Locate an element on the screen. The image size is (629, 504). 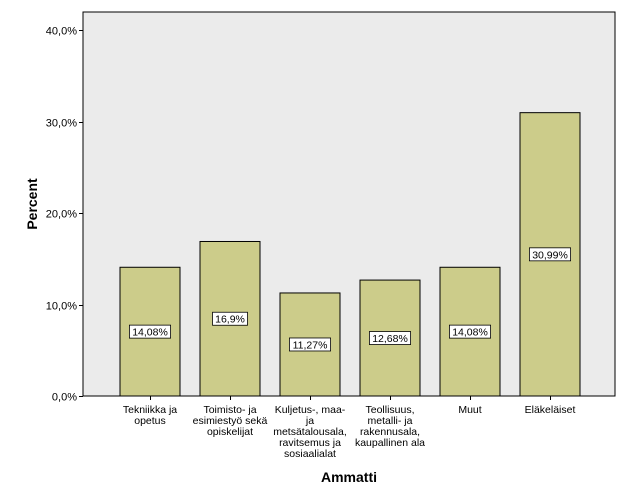
y-tick-label: 30,0% is located at coordinates (61, 124).